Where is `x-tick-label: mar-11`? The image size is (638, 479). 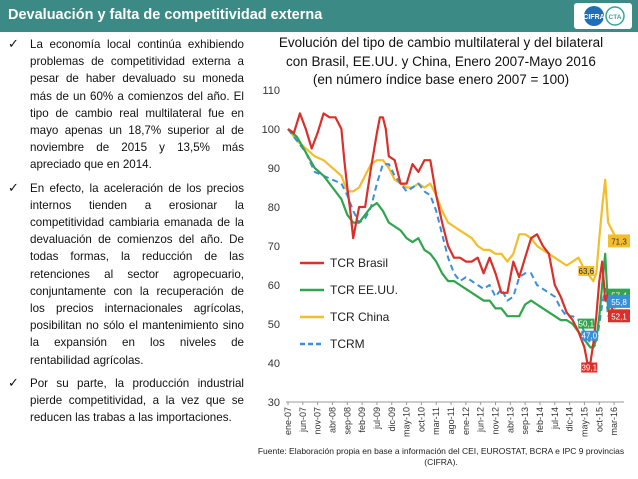
x-tick-label: mar-11 is located at coordinates (436, 421).